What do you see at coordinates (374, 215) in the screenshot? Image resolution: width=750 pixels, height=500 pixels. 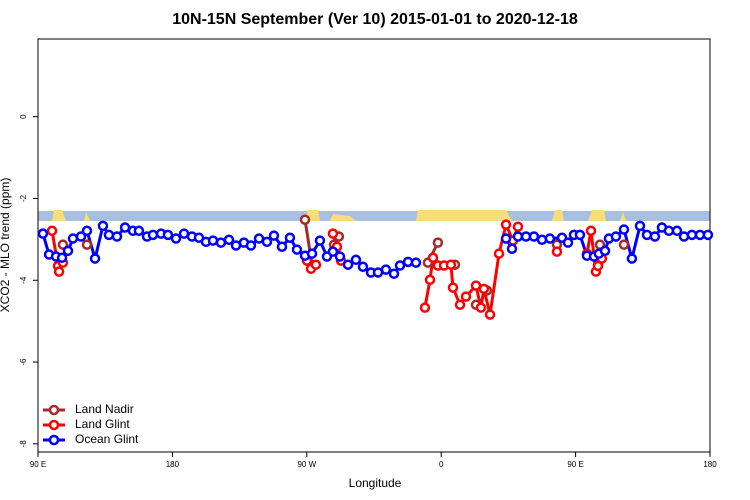 I see `land-mask-band` at bounding box center [374, 215].